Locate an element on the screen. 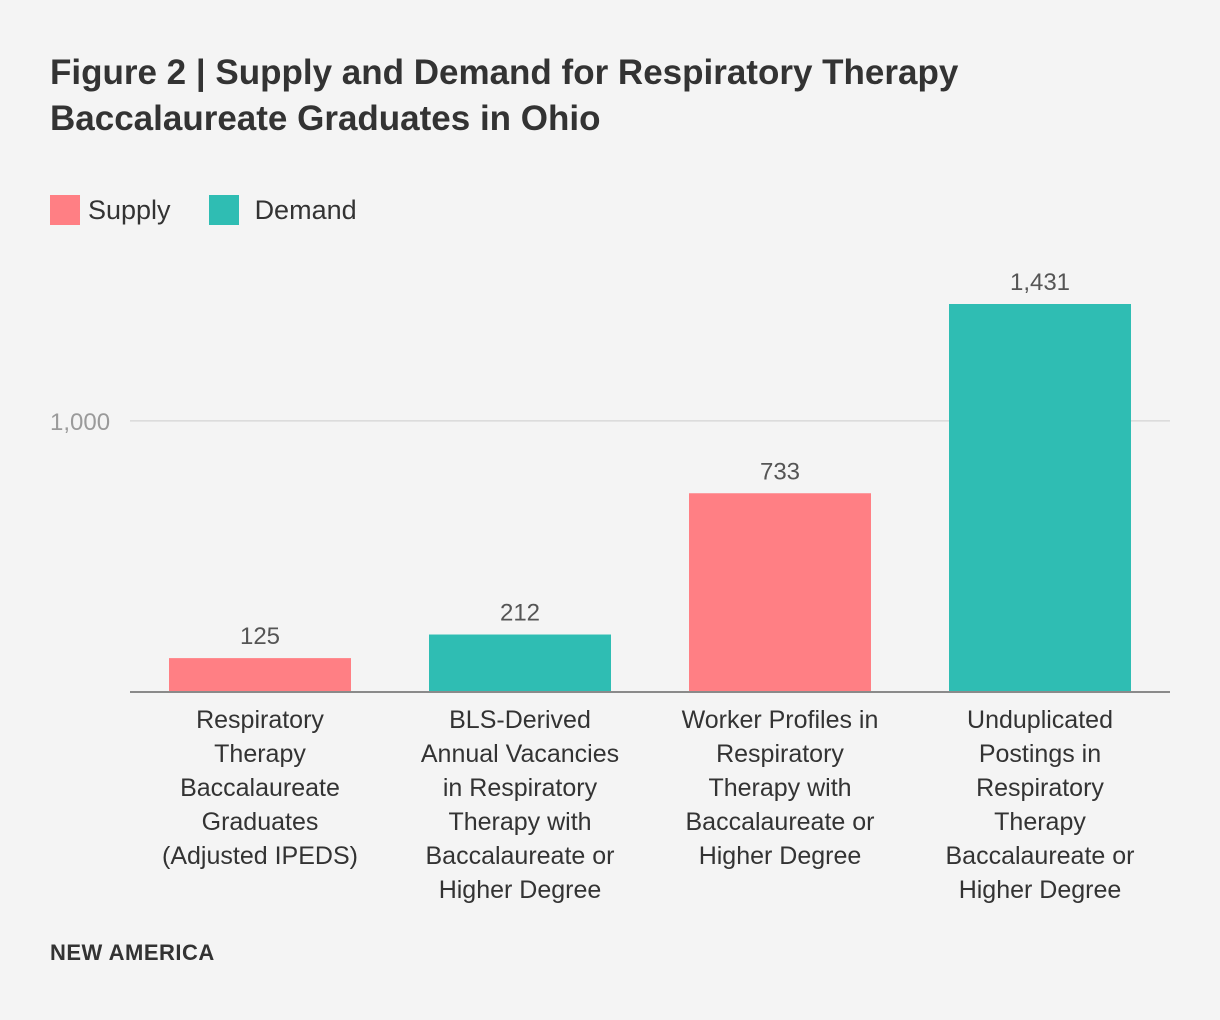  x-tick-label-line: Baccalaureate is located at coordinates (260, 788).